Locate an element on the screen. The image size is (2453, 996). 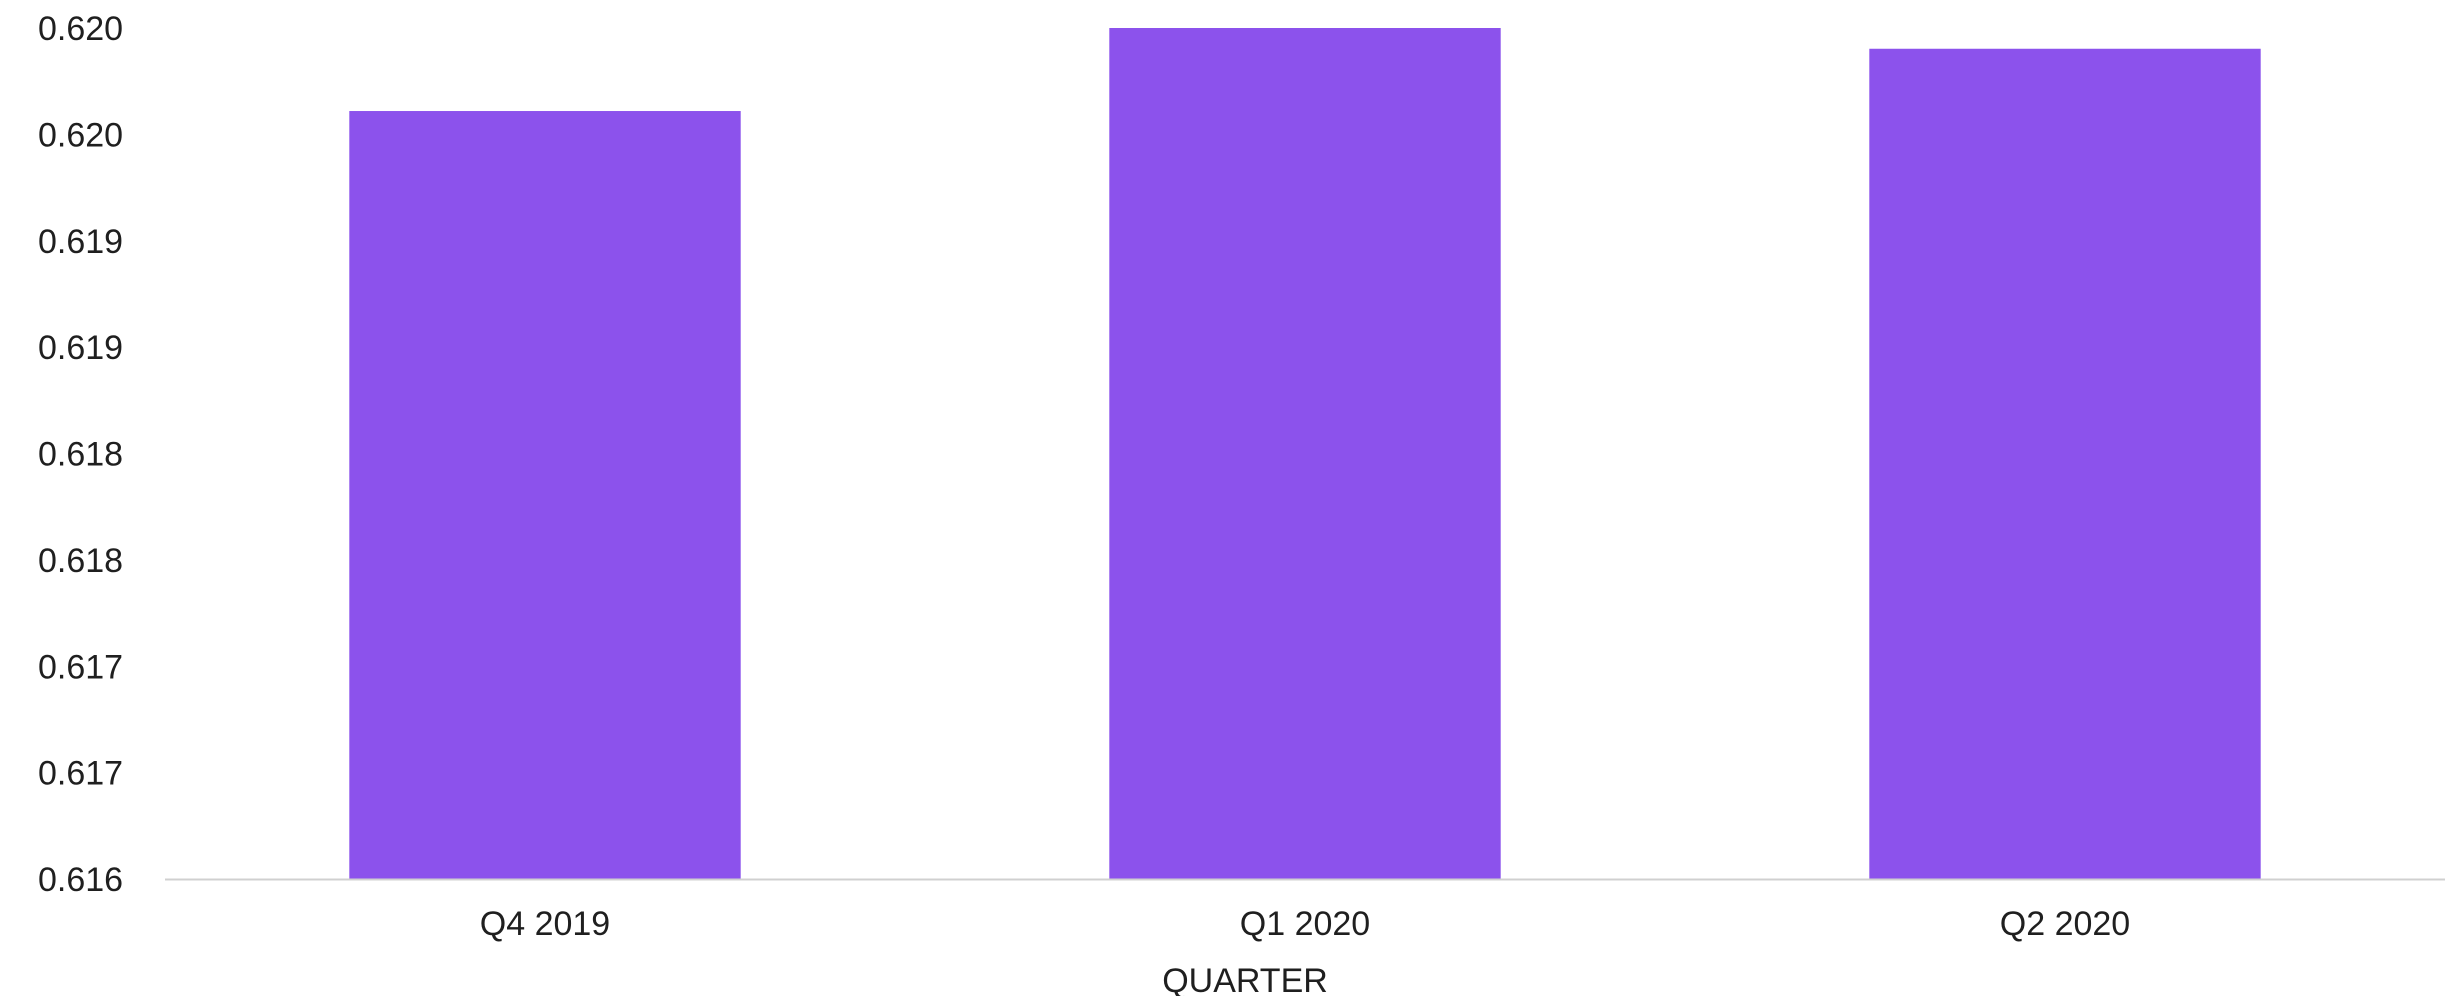
y-tick-label: 0.616 is located at coordinates (80, 880).